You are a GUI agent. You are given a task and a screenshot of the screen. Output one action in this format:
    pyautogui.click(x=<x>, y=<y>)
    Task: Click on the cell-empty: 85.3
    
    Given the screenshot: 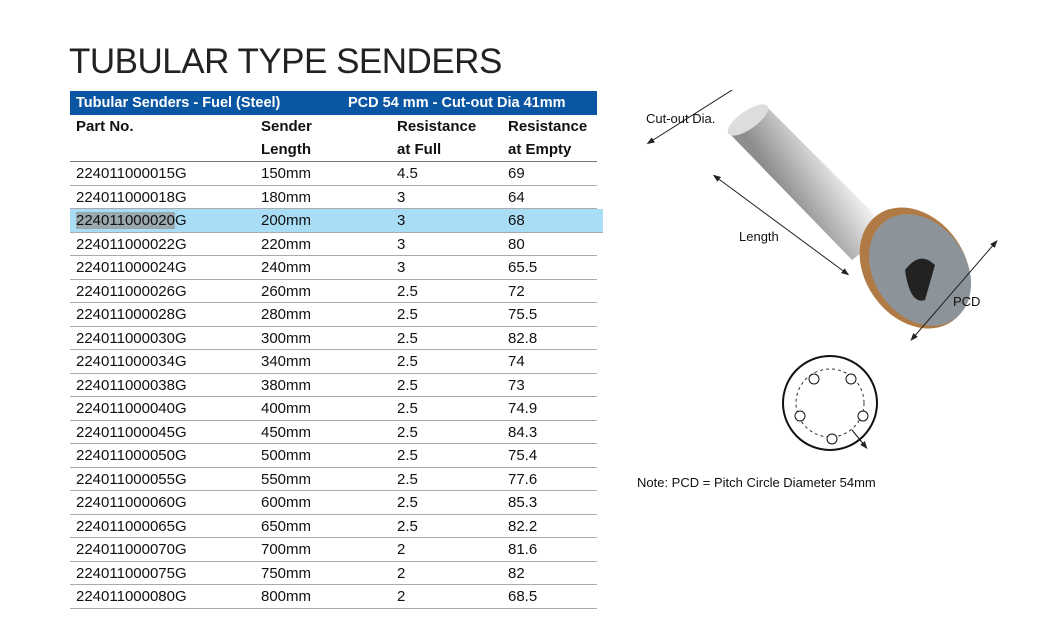 What is the action you would take?
    pyautogui.click(x=523, y=502)
    